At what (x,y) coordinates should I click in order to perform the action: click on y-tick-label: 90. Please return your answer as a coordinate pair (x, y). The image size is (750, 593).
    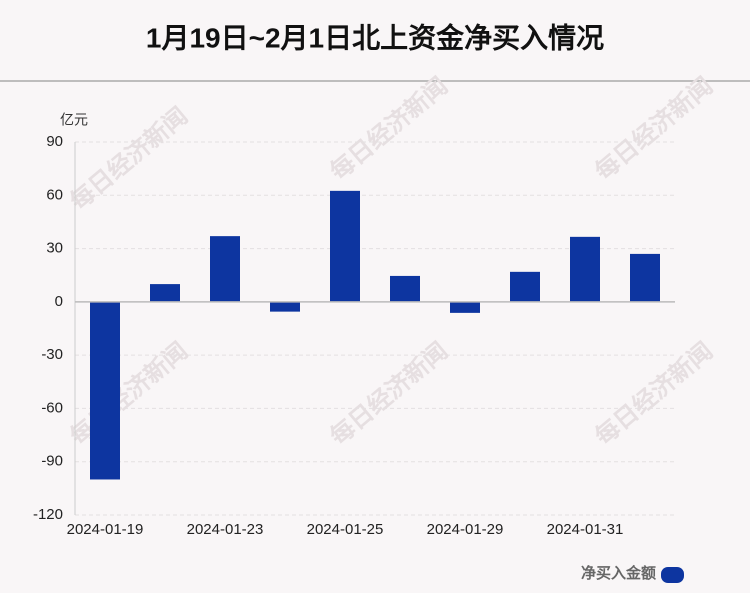
    Looking at the image, I should click on (54, 141).